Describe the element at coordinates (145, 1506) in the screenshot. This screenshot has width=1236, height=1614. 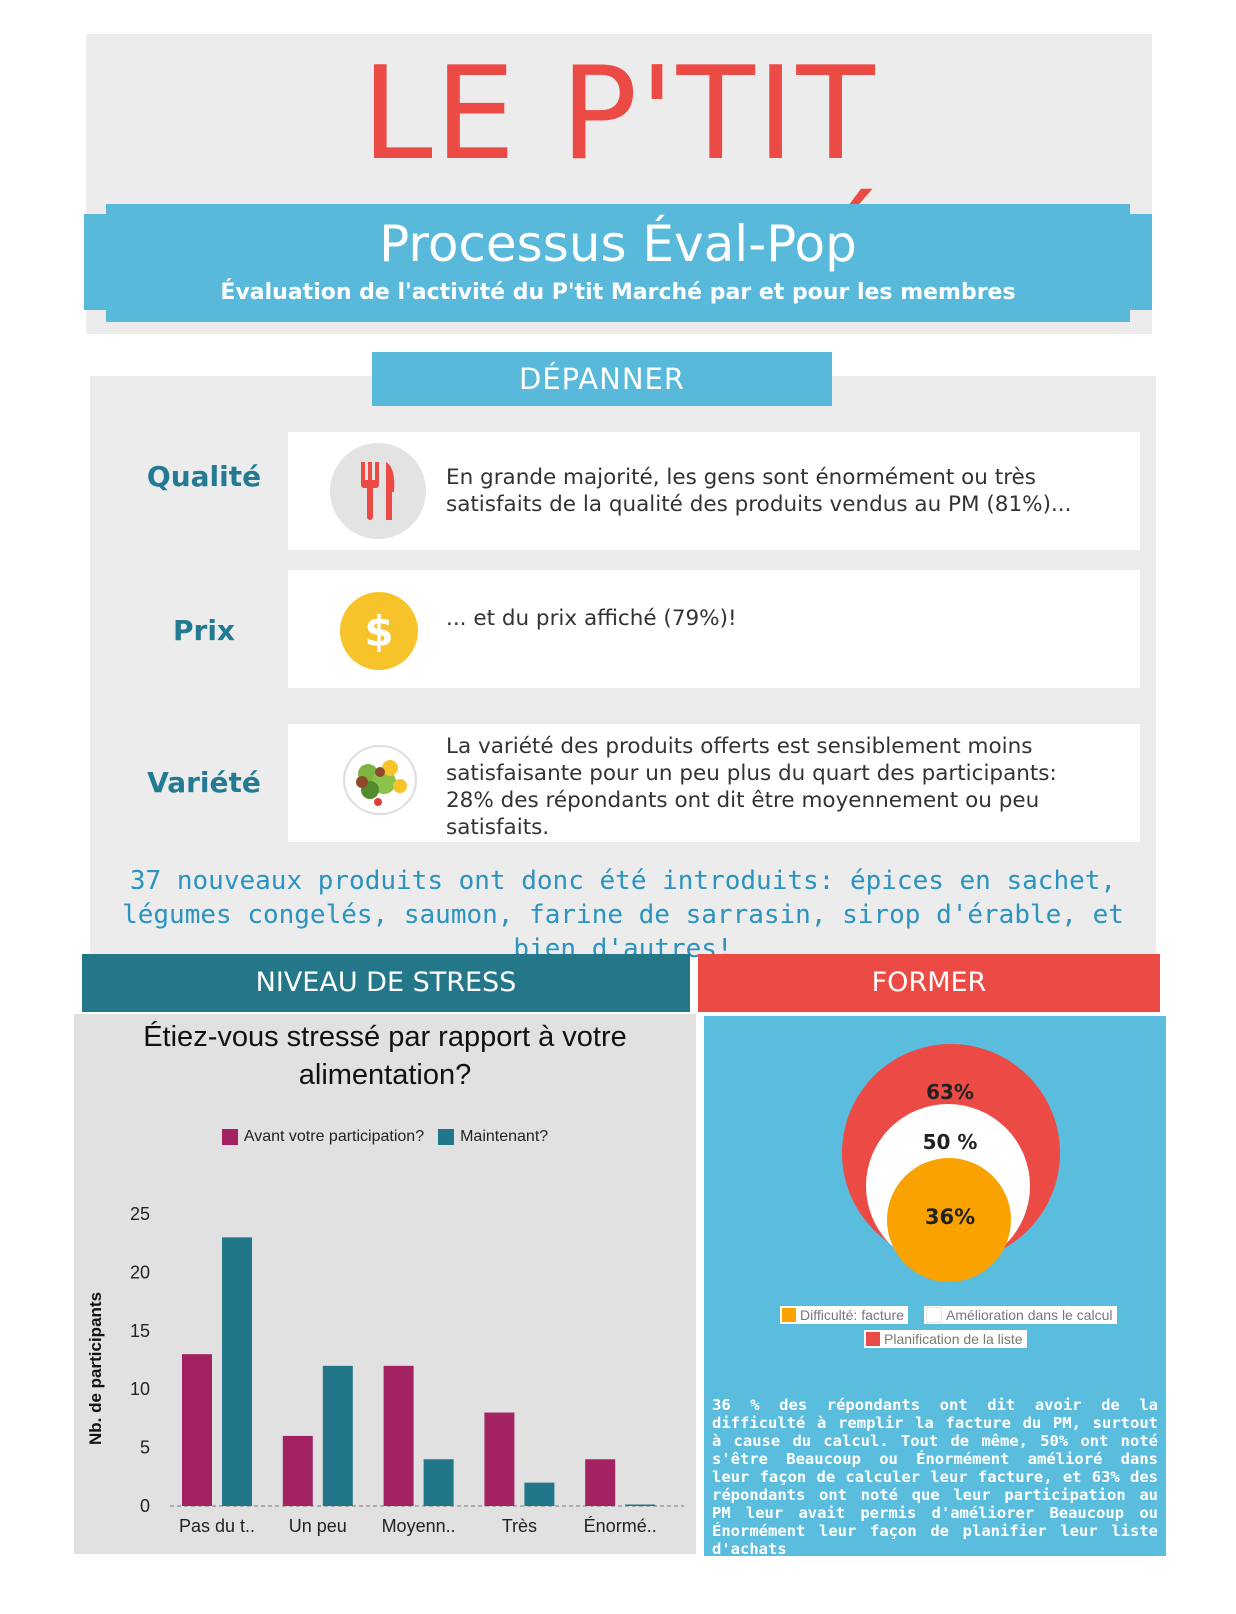
I see `y-tick-label: 0` at that location.